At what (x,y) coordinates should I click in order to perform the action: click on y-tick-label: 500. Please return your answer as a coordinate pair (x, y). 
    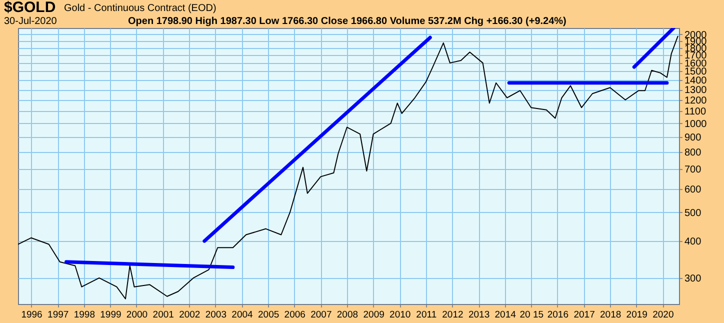
    Looking at the image, I should click on (693, 213).